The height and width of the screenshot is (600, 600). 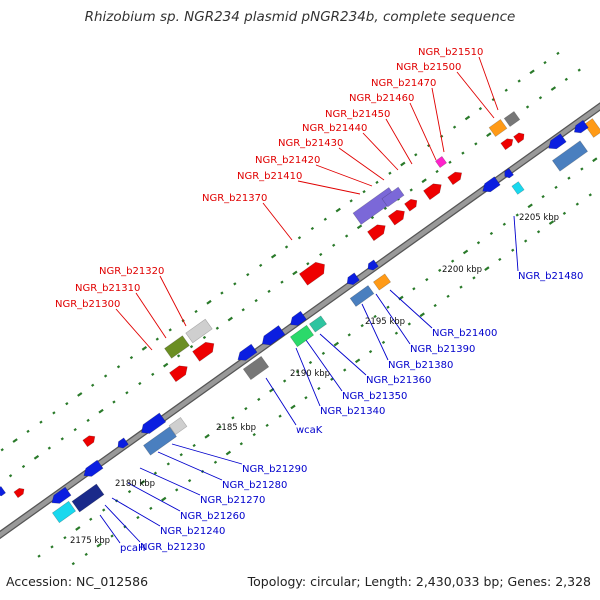 What do you see at coordinates (232, 500) in the screenshot?
I see `gene-label-lower: NGR_b21270` at bounding box center [232, 500].